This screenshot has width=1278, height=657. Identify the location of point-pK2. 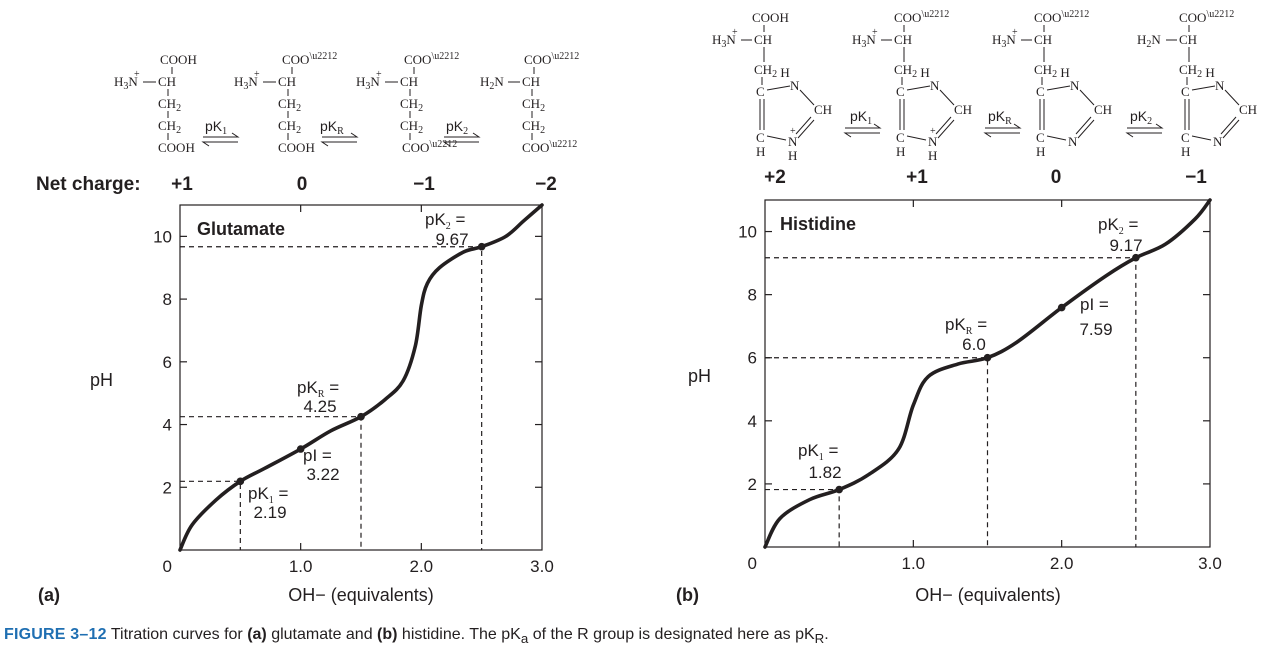
(1136, 257).